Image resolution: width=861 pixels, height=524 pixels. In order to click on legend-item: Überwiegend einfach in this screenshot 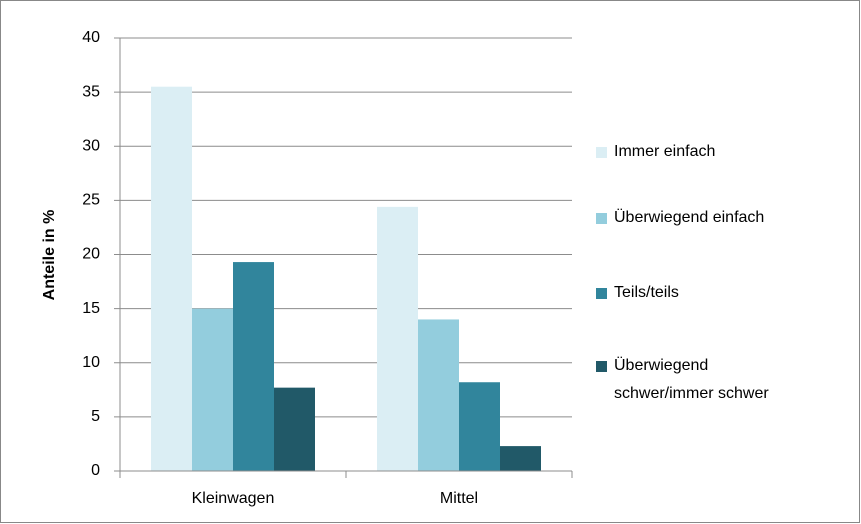, I will do `click(706, 218)`.